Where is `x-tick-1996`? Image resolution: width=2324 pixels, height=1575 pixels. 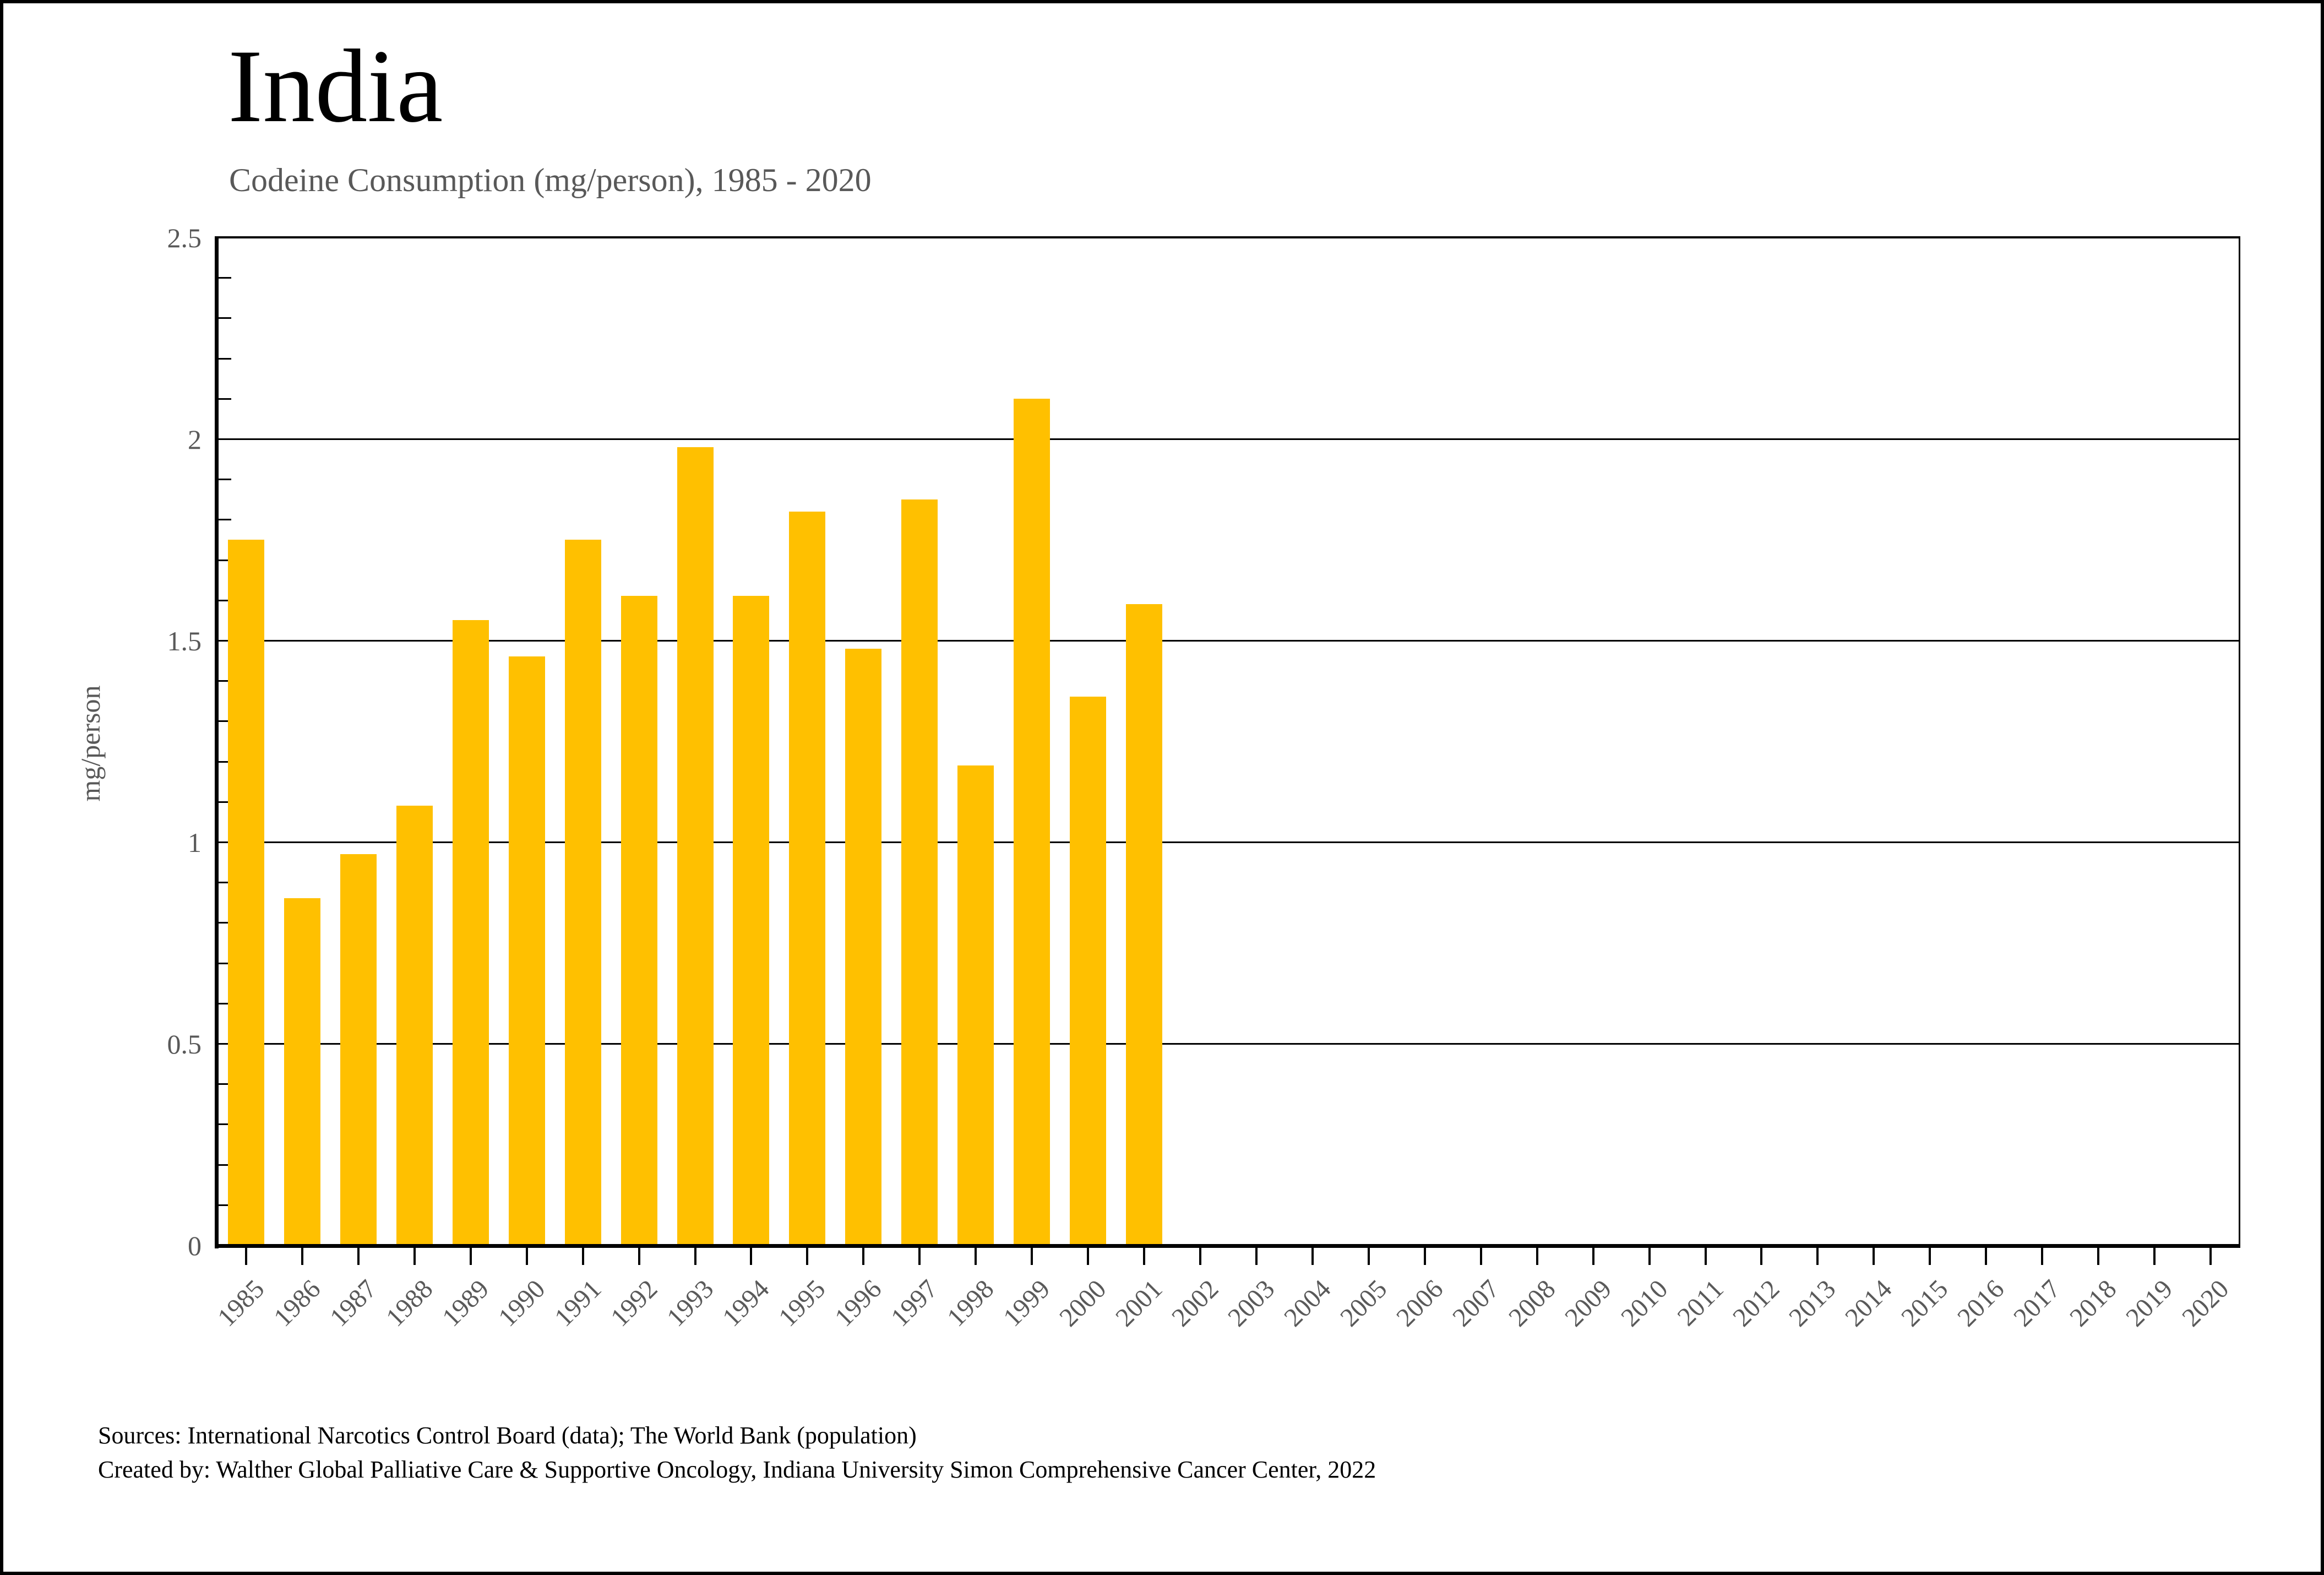
x-tick-1996 is located at coordinates (864, 1255).